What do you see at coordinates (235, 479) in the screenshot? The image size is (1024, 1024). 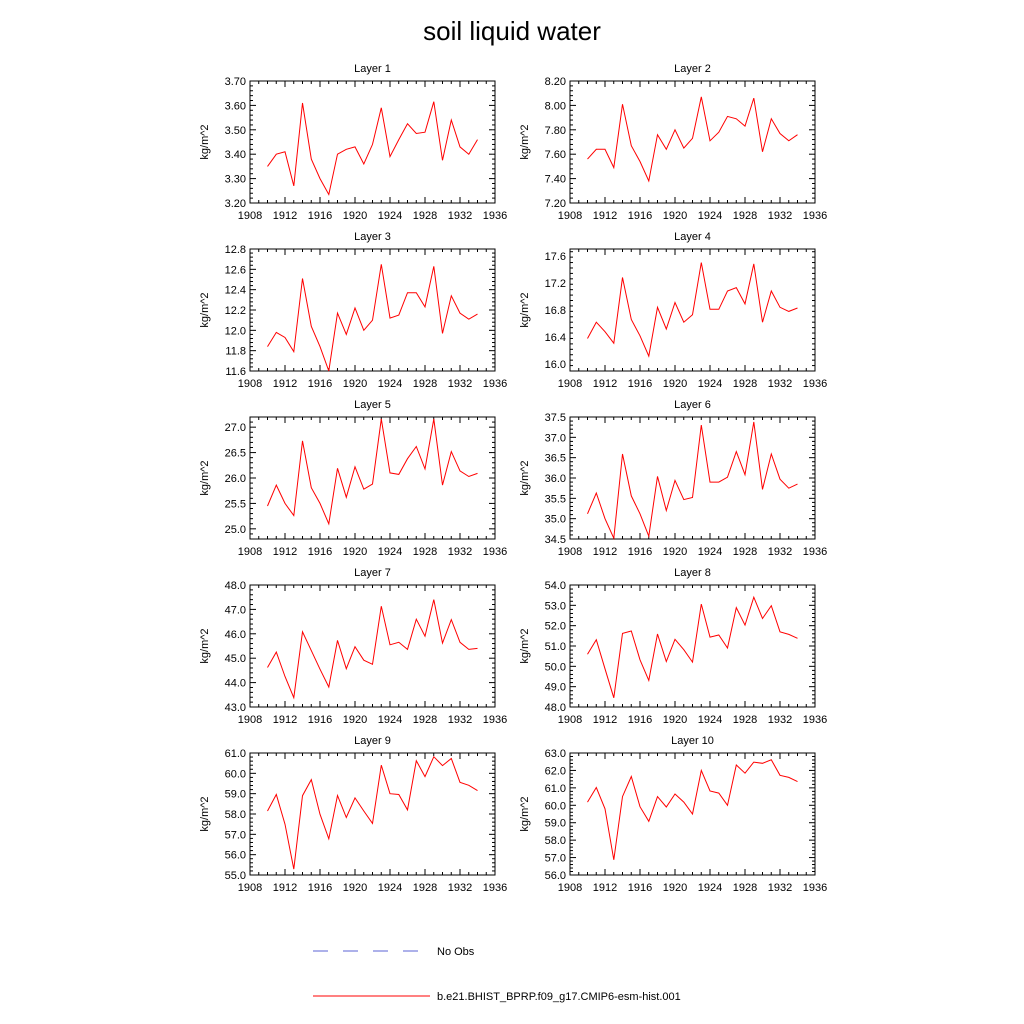 I see `y-tick-label: 26.0` at bounding box center [235, 479].